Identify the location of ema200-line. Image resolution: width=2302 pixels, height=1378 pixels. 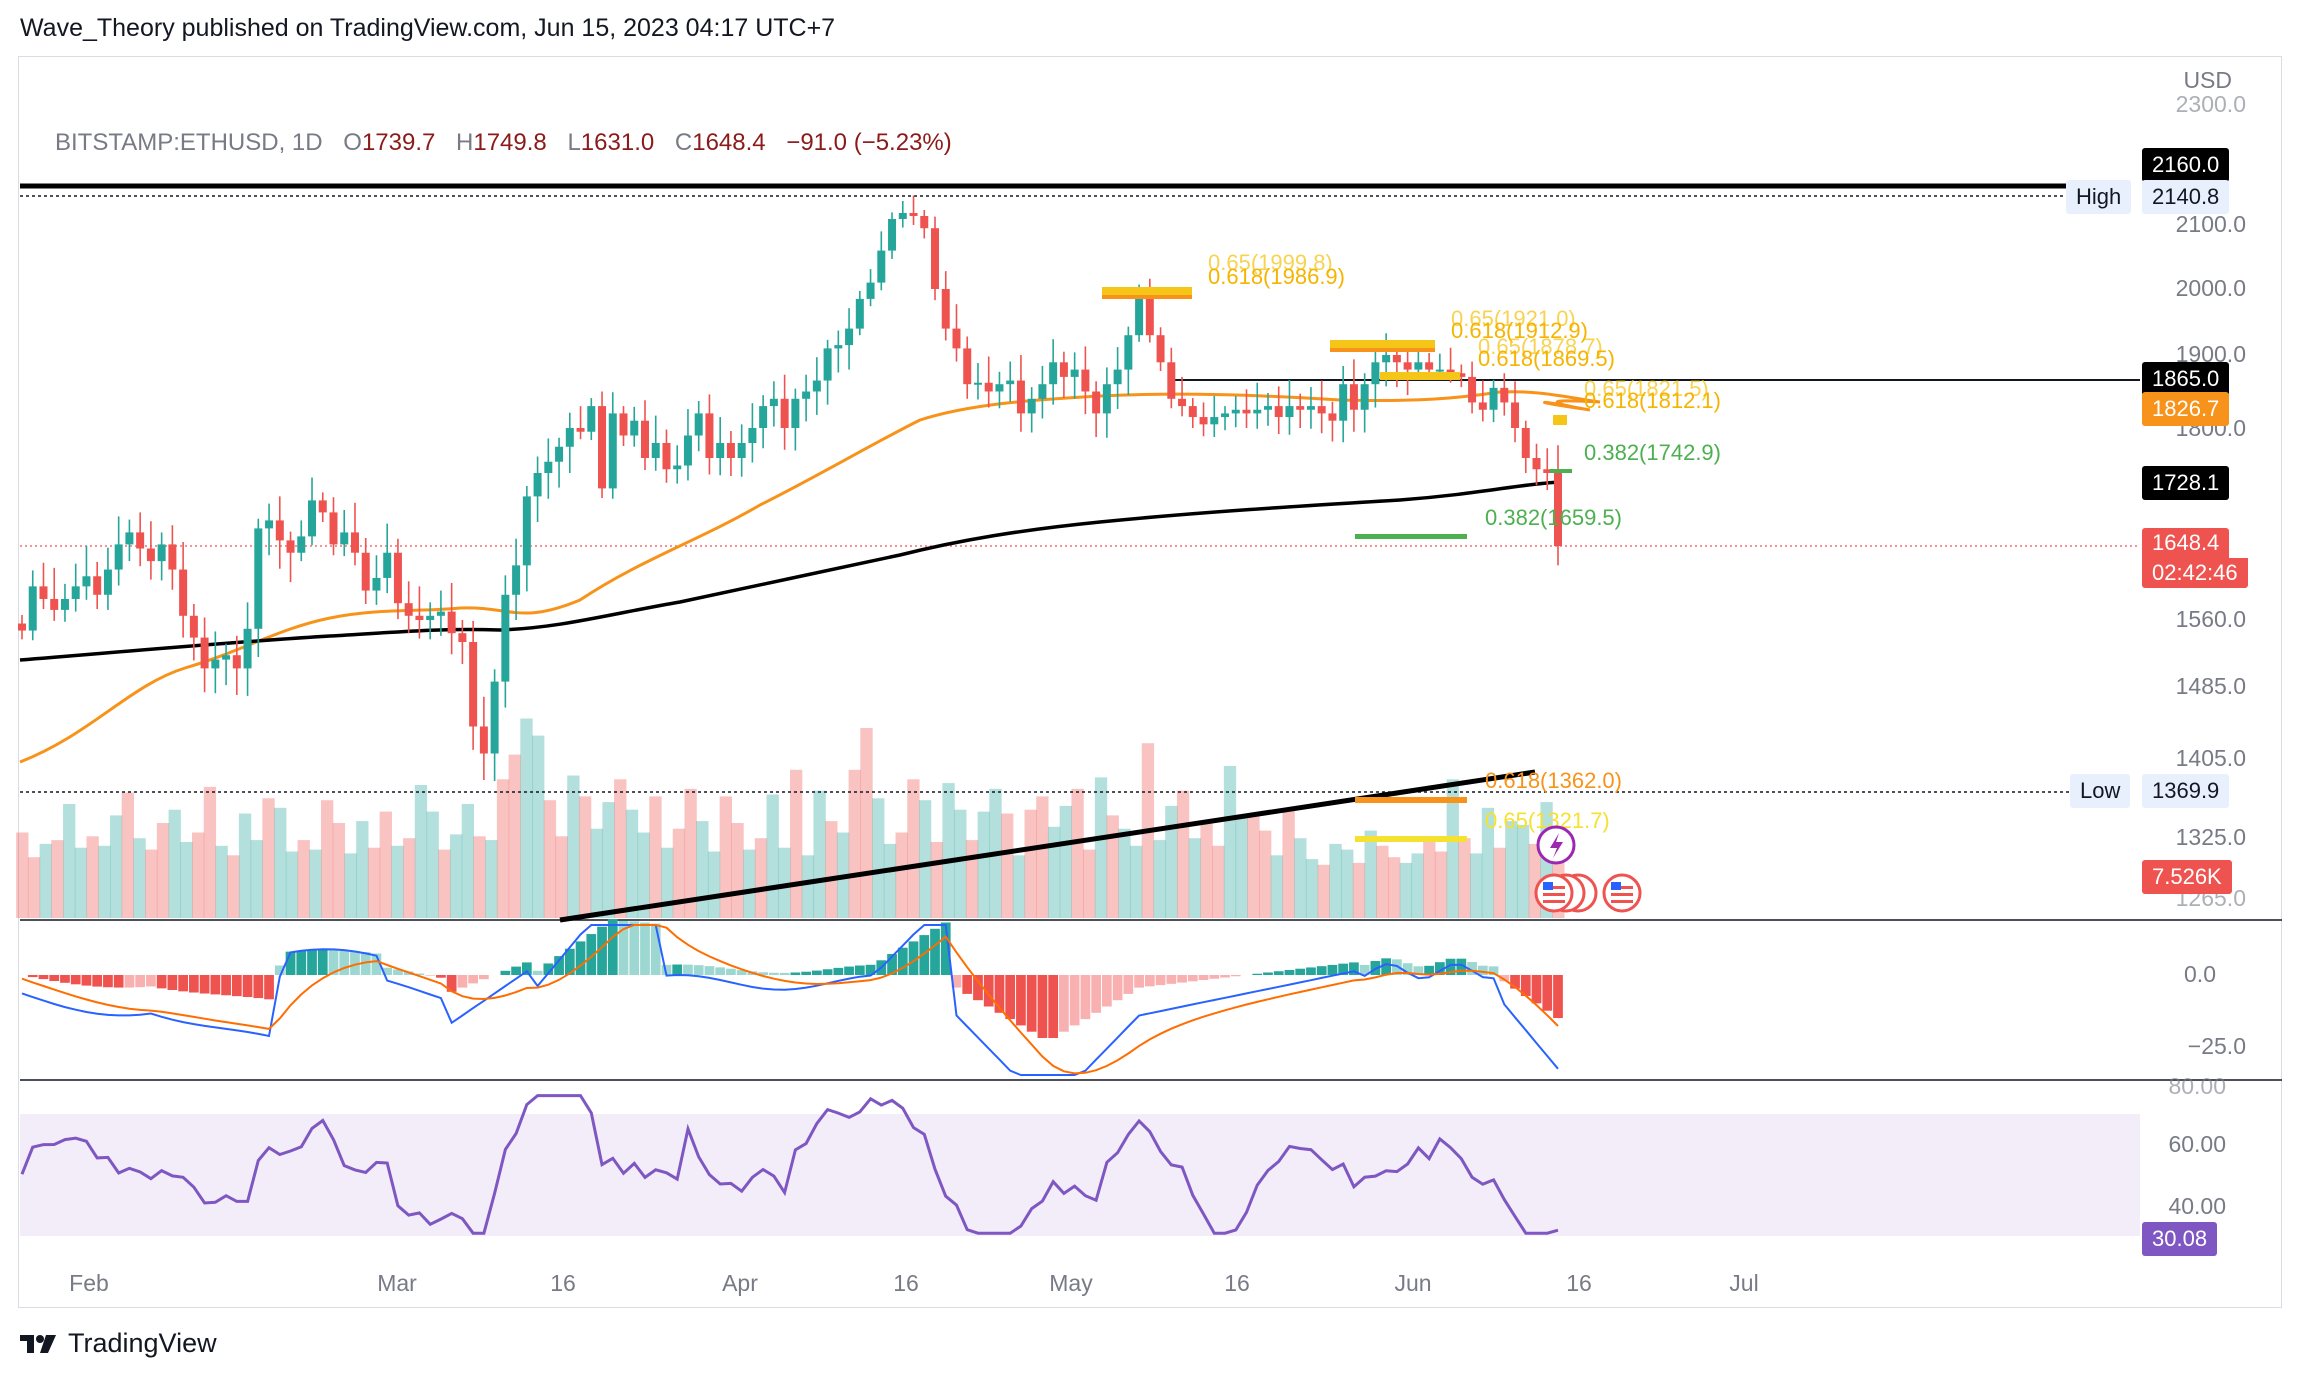
(790, 571).